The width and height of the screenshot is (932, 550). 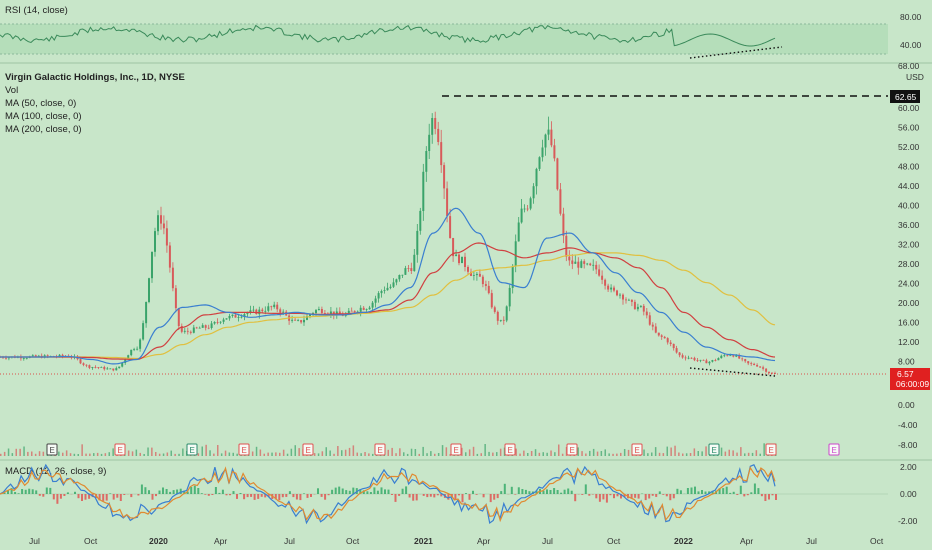 What do you see at coordinates (36, 10) in the screenshot?
I see `rsi-label: RSI (14, close)` at bounding box center [36, 10].